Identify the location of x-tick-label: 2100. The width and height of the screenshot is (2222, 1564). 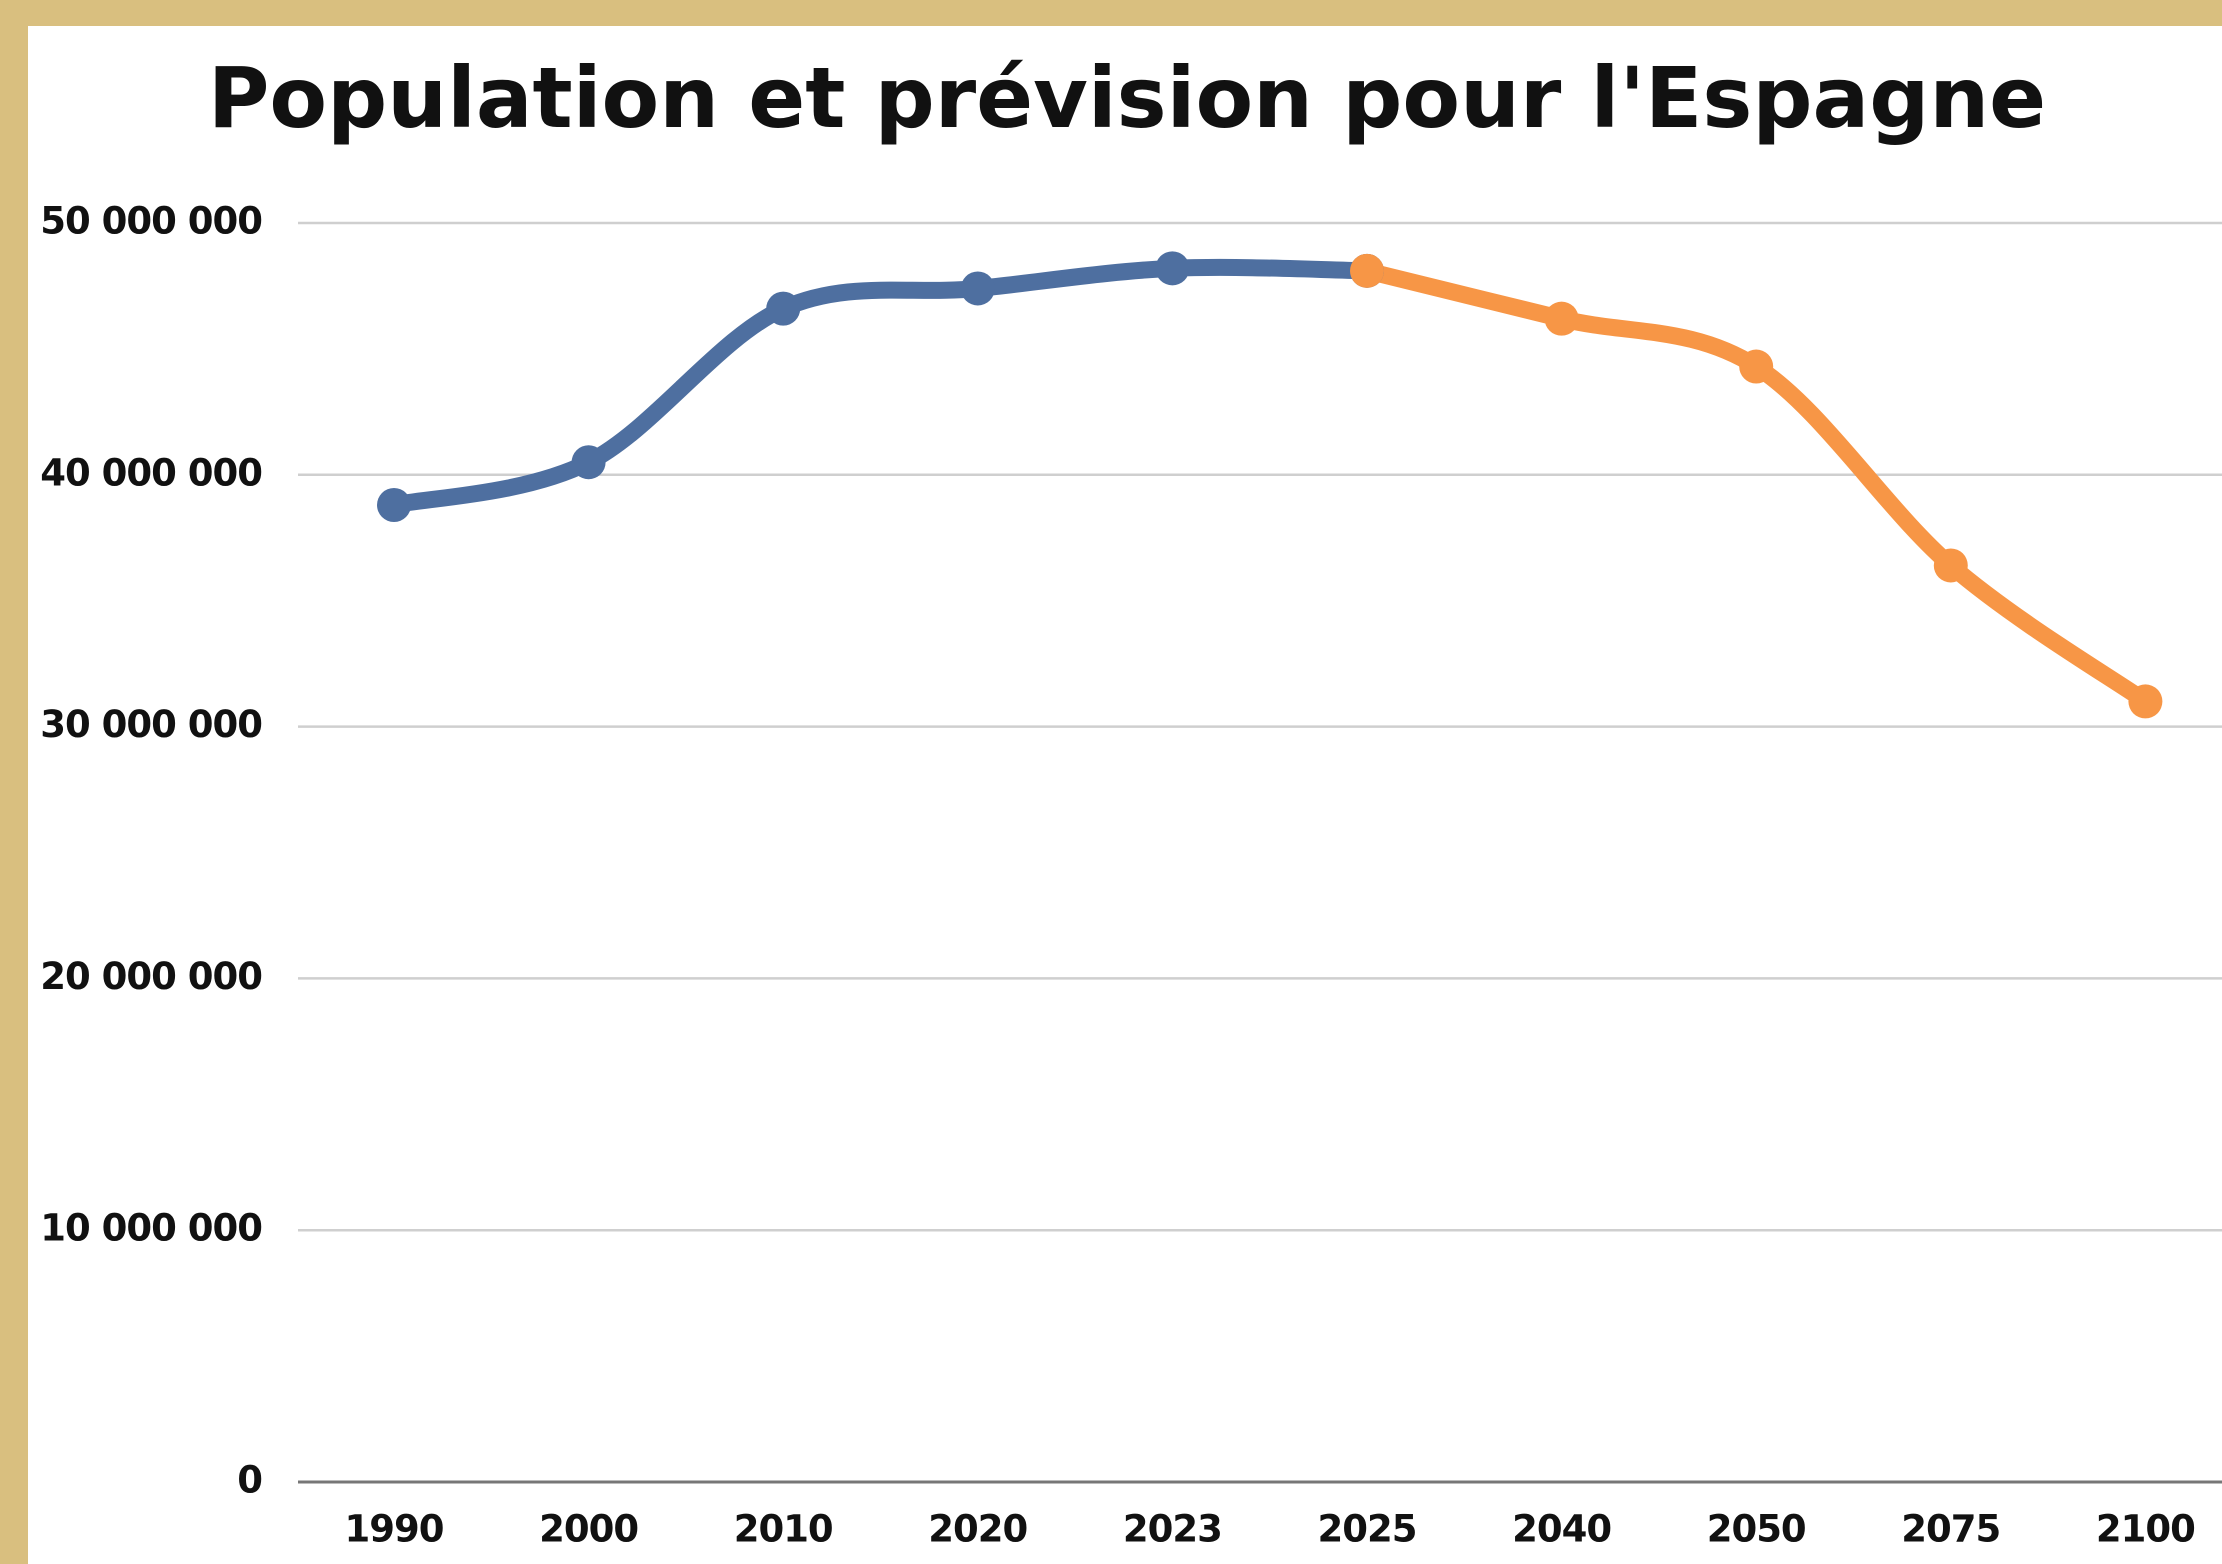
(2145, 1529).